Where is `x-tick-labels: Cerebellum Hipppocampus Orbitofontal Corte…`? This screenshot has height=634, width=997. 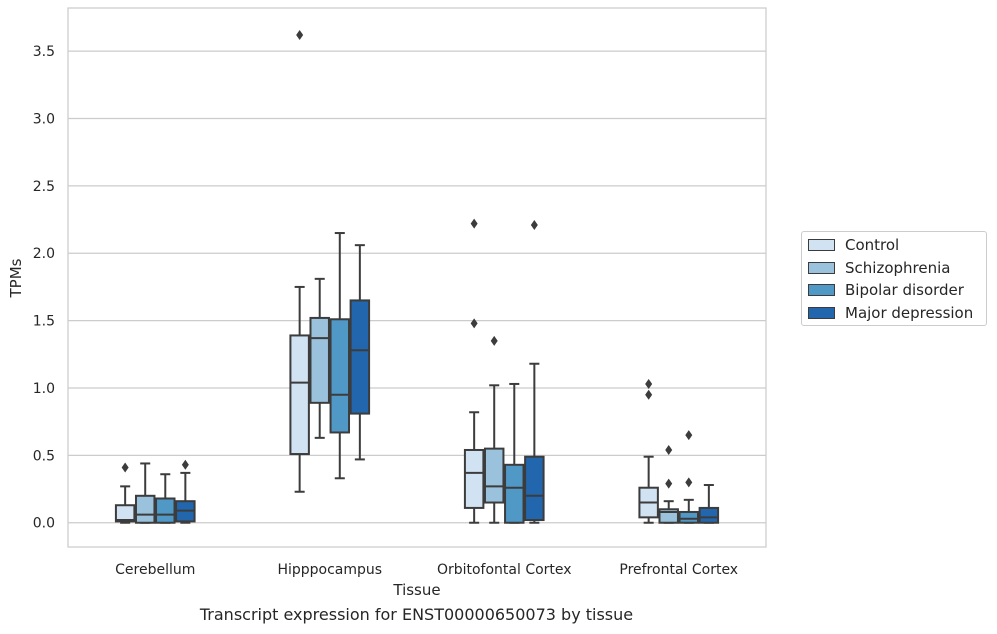
x-tick-labels: Cerebellum Hipppocampus Orbitofontal Corte… is located at coordinates (426, 570).